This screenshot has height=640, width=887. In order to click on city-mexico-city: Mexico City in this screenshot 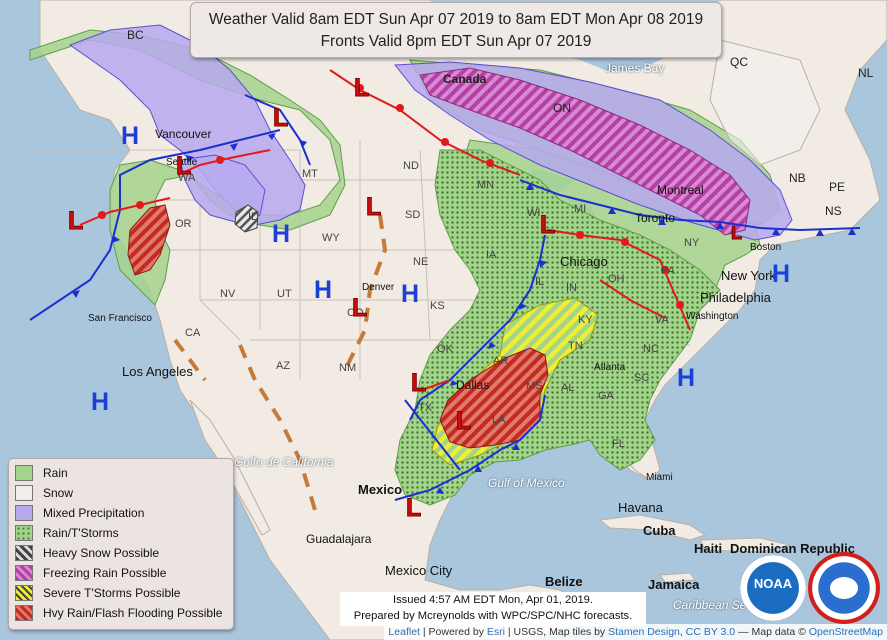, I will do `click(419, 570)`.